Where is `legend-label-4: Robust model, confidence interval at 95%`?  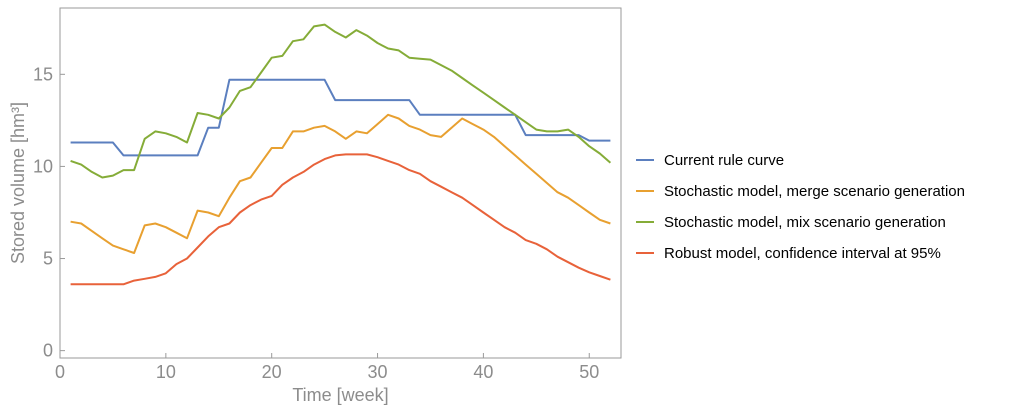 legend-label-4: Robust model, confidence interval at 95% is located at coordinates (802, 253).